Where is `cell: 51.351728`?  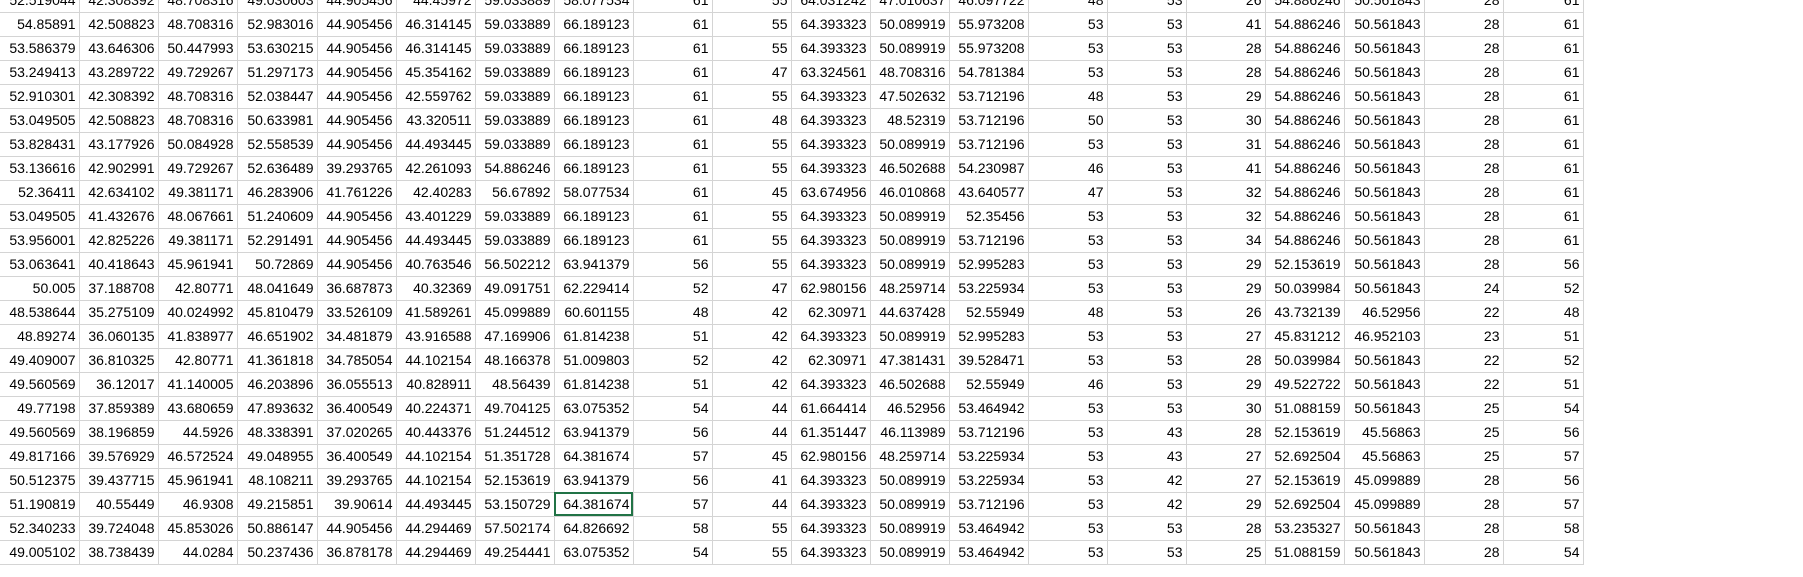
cell: 51.351728 is located at coordinates (515, 456).